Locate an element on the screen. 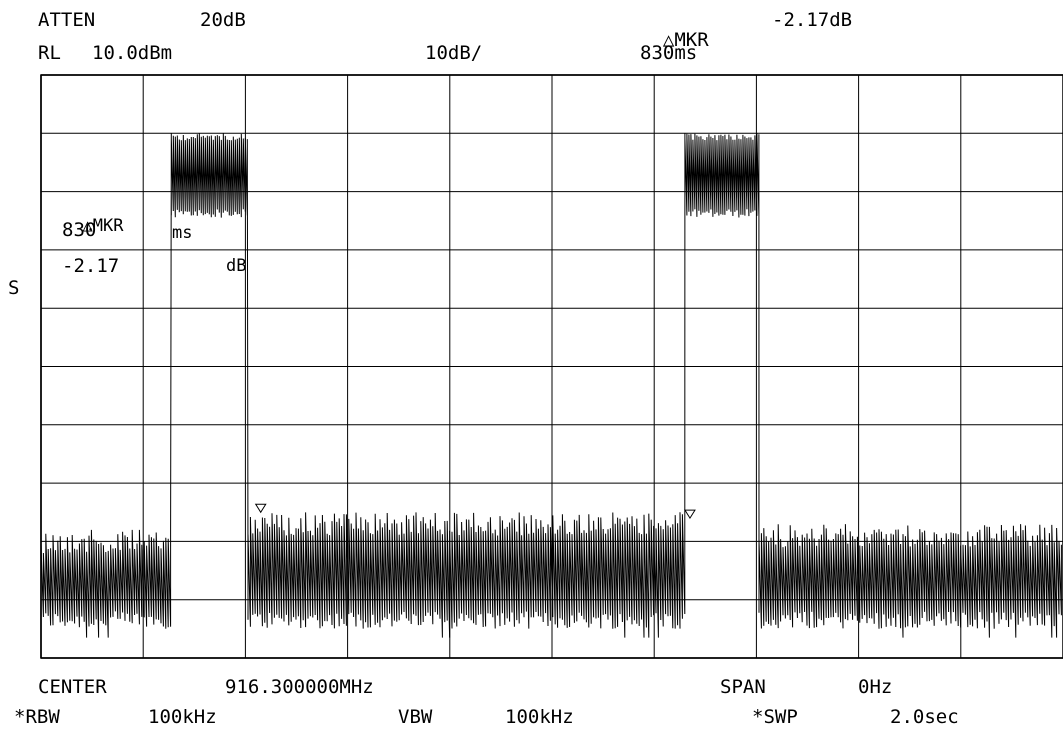 The image size is (1063, 731). plot-marker-label-text: MKR is located at coordinates (108, 226).